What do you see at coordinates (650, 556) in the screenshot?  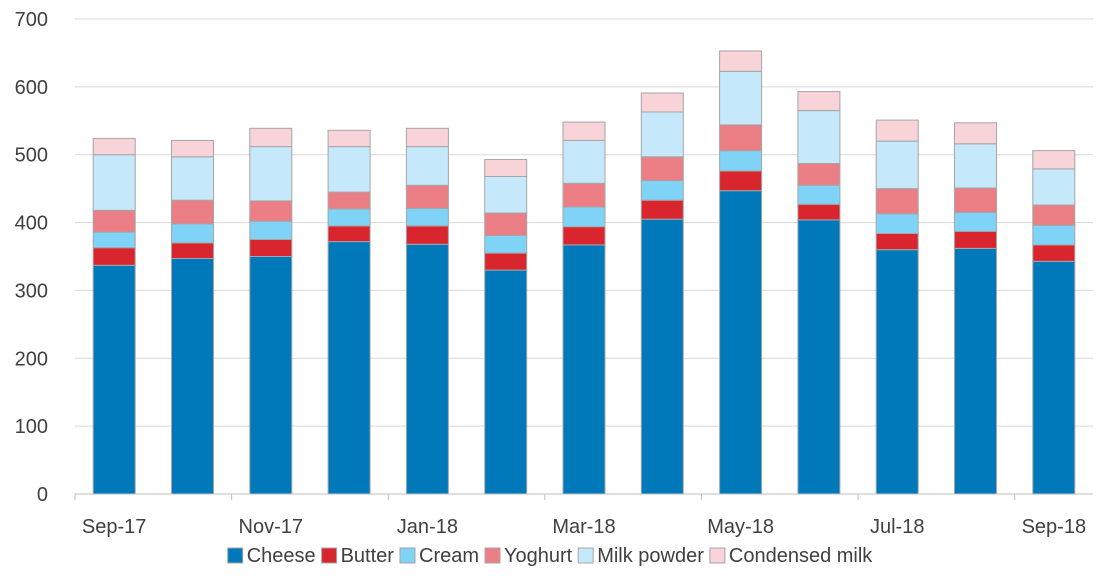 I see `legend-label-milk-powder: Milk powder` at bounding box center [650, 556].